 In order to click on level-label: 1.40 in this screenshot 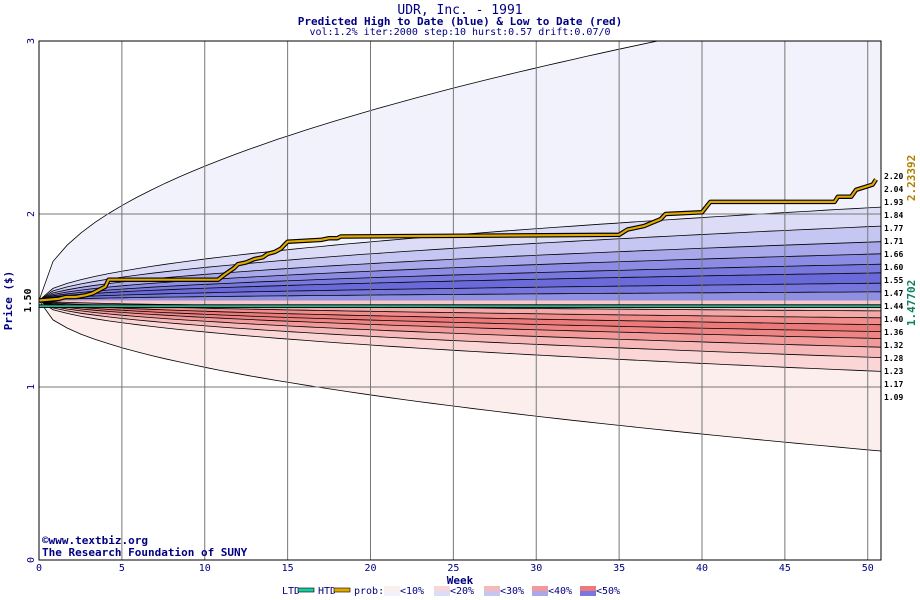, I will do `click(893, 319)`.